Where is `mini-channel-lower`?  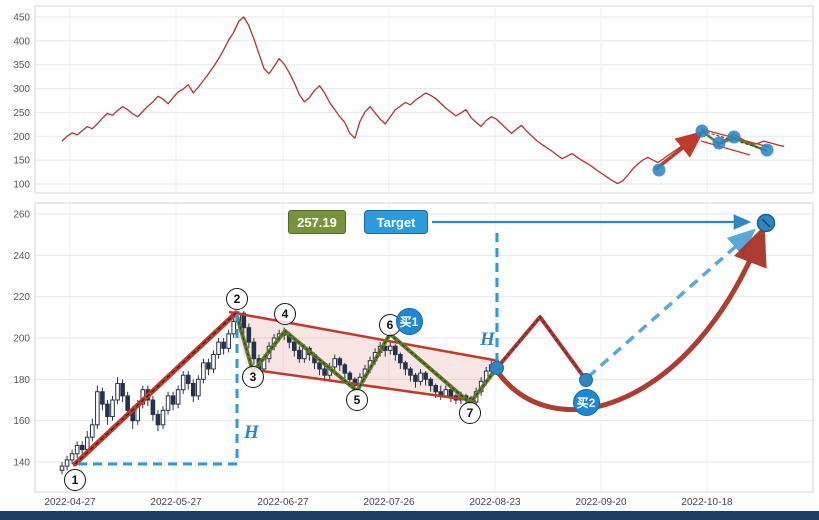 mini-channel-lower is located at coordinates (725, 148).